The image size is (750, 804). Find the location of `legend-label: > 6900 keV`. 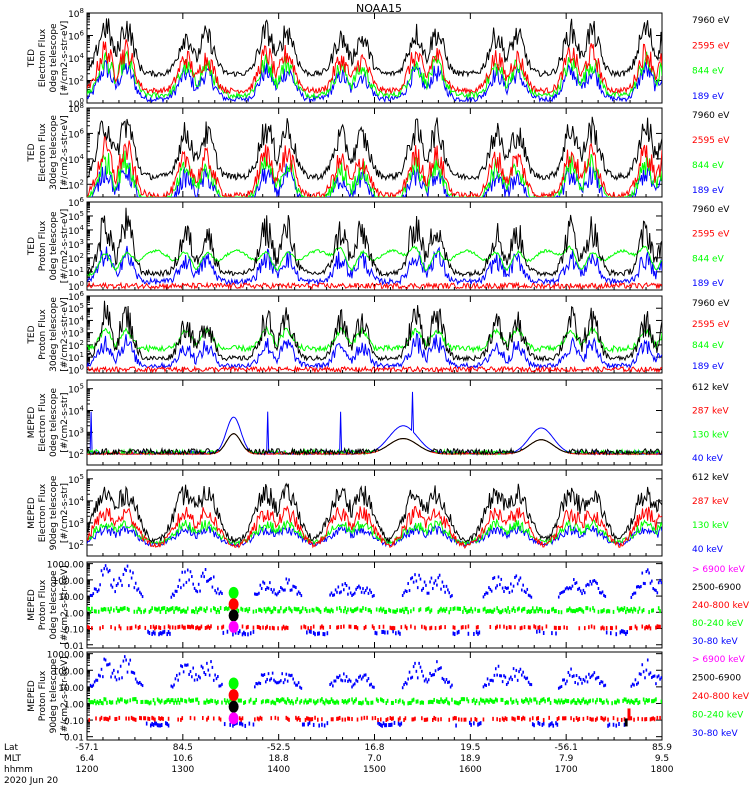

legend-label: > 6900 keV is located at coordinates (719, 570).